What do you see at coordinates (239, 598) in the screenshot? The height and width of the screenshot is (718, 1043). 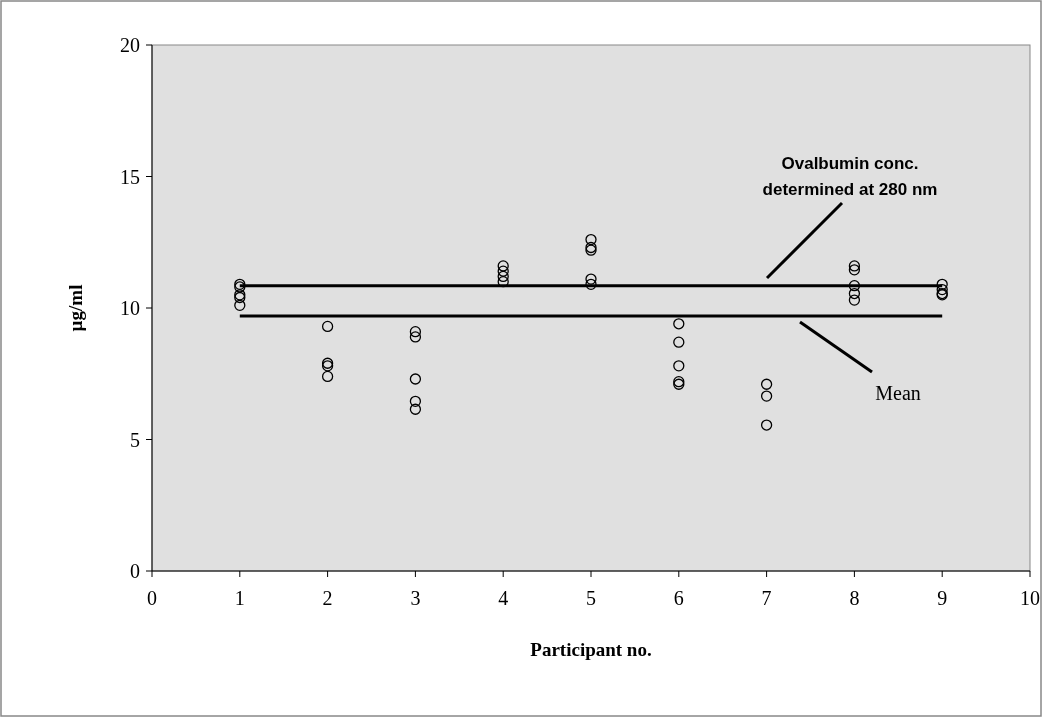 I see `x-tick-label: 1` at bounding box center [239, 598].